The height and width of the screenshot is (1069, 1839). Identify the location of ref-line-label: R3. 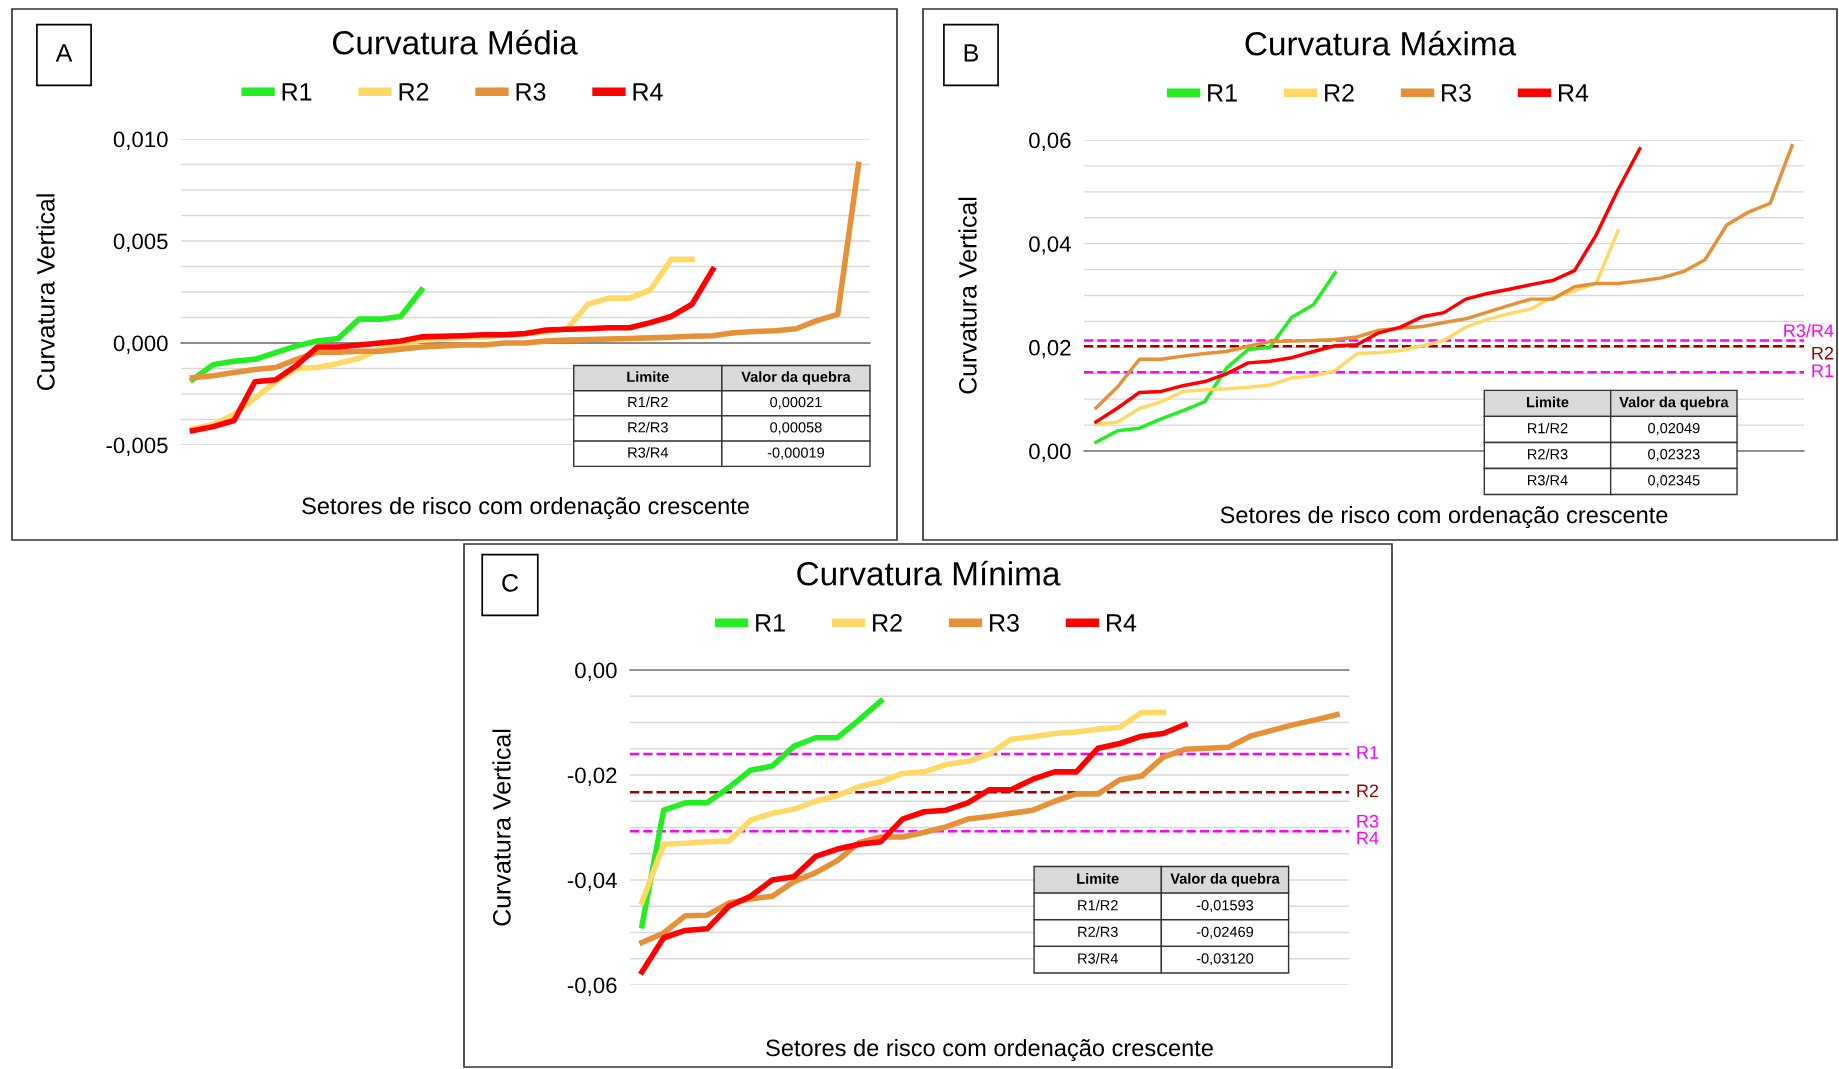
(1368, 821).